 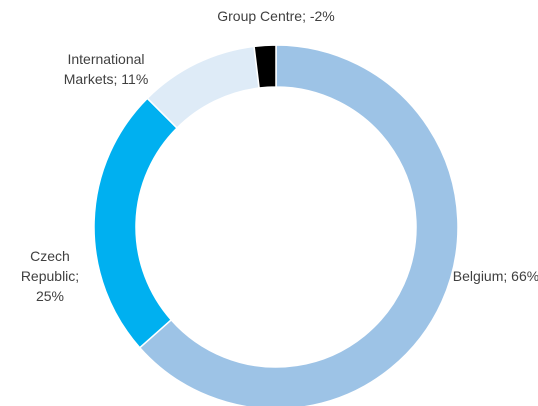 I want to click on data-label: International Markets; 11%, so click(x=106, y=69).